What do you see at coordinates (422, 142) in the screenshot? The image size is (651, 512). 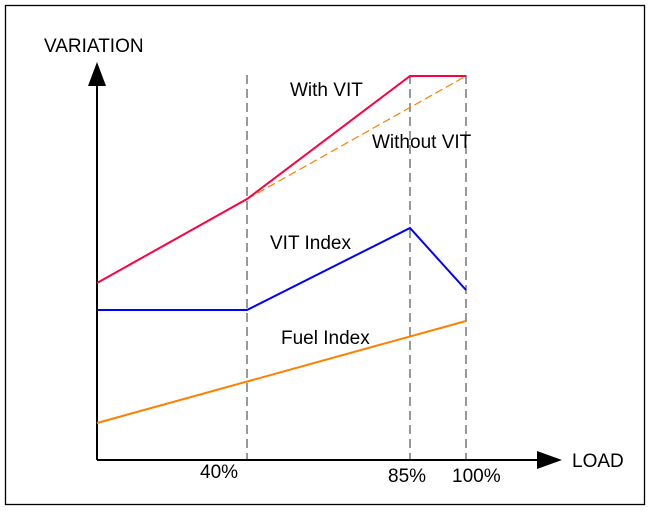 I see `label-without-vit: Without VIT` at bounding box center [422, 142].